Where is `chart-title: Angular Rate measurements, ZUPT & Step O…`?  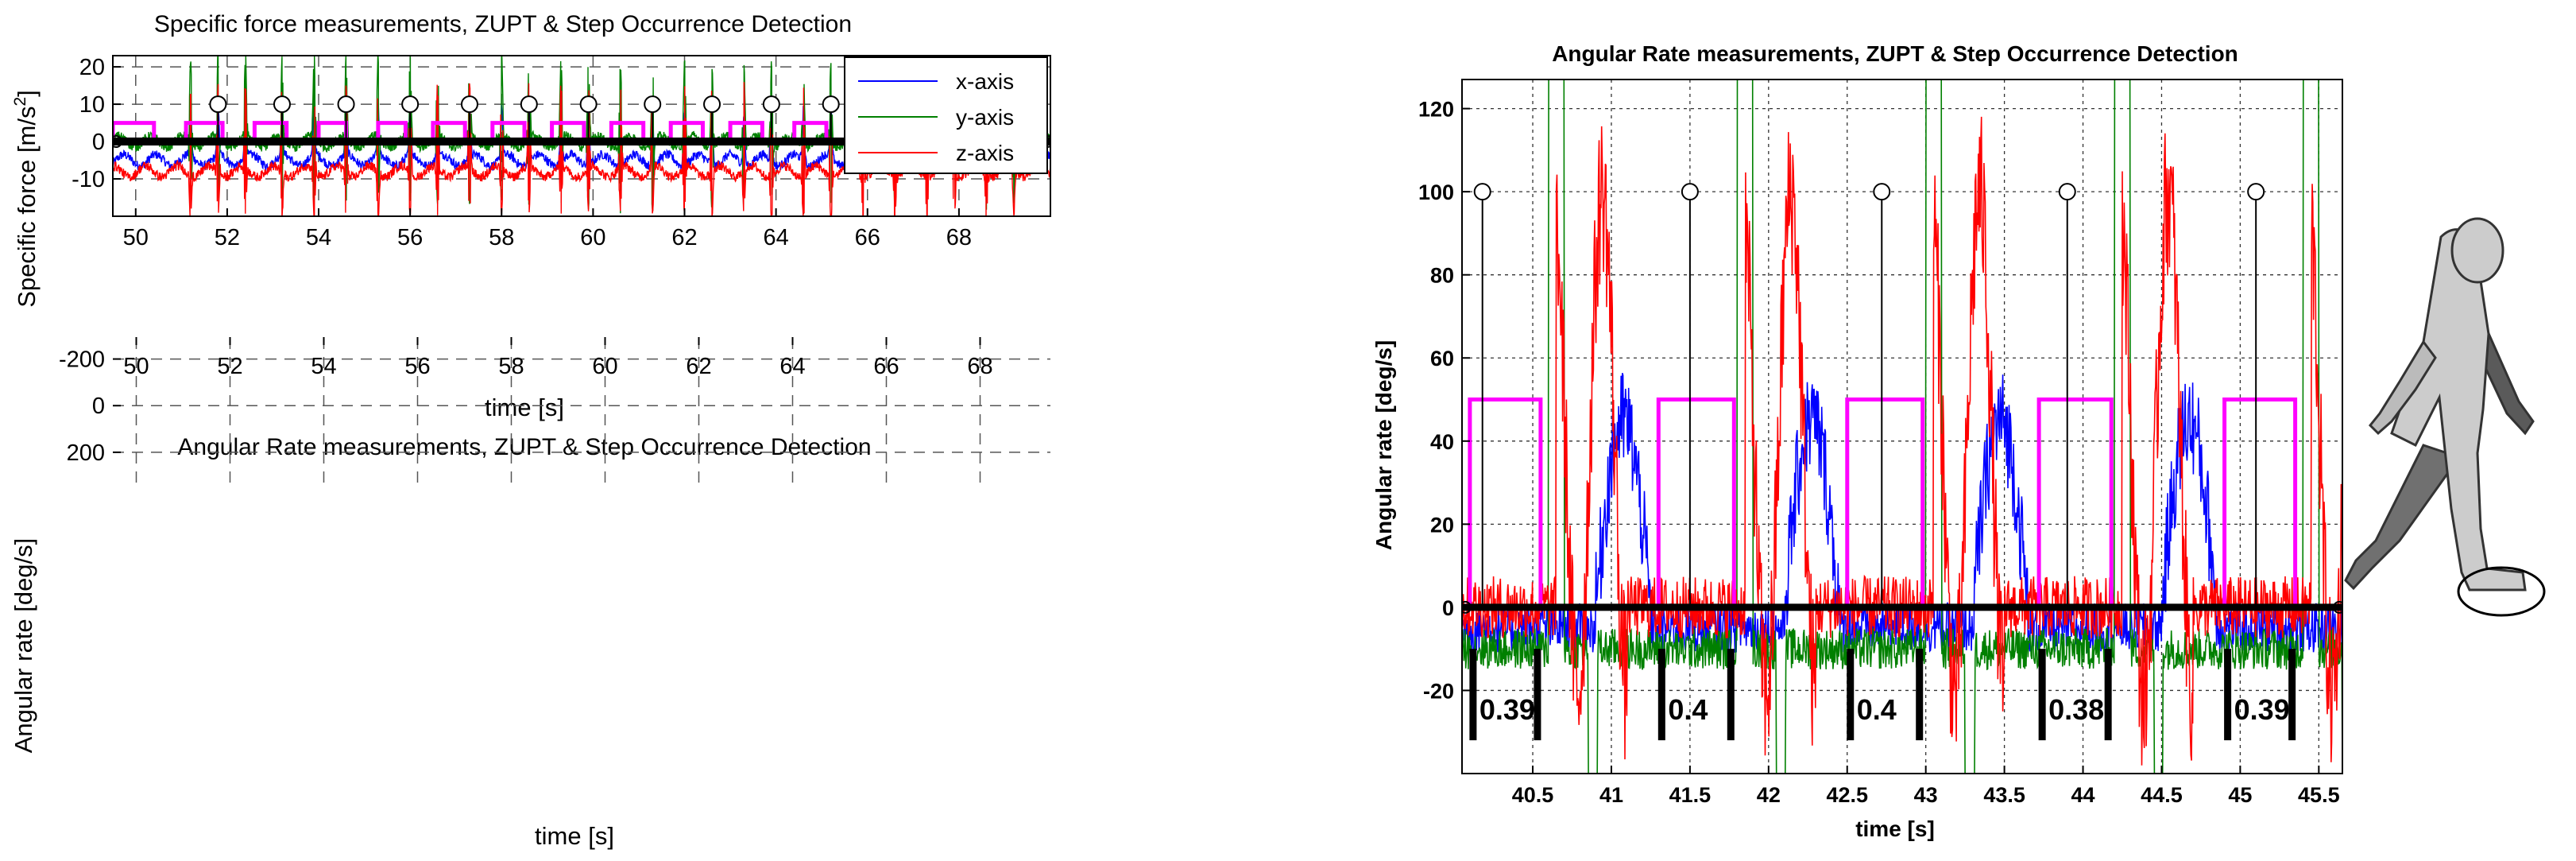
chart-title: Angular Rate measurements, ZUPT & Step O… is located at coordinates (524, 447).